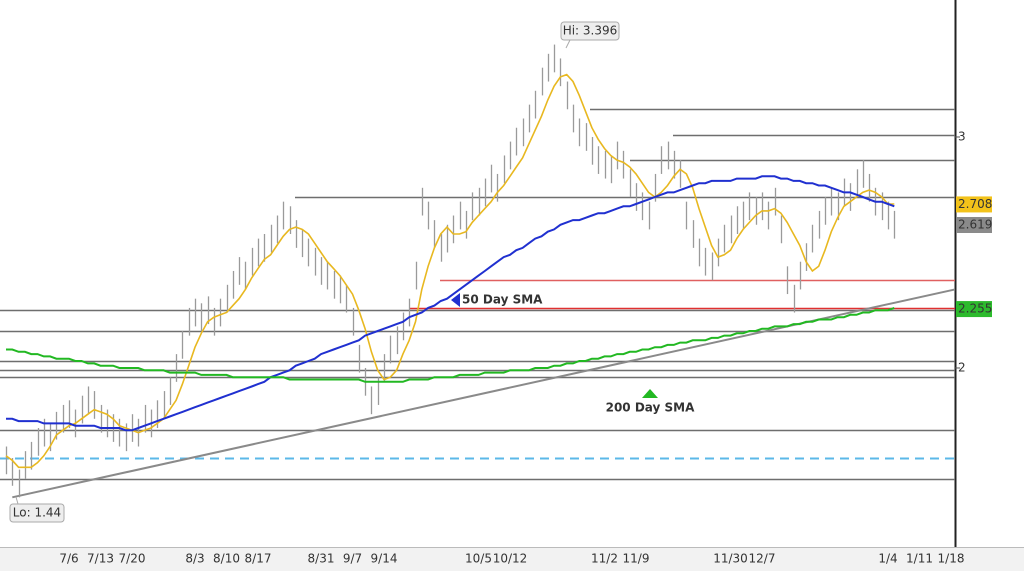 Image resolution: width=1024 pixels, height=571 pixels. Describe the element at coordinates (194, 559) in the screenshot. I see `x-tick-label: 8/3` at that location.